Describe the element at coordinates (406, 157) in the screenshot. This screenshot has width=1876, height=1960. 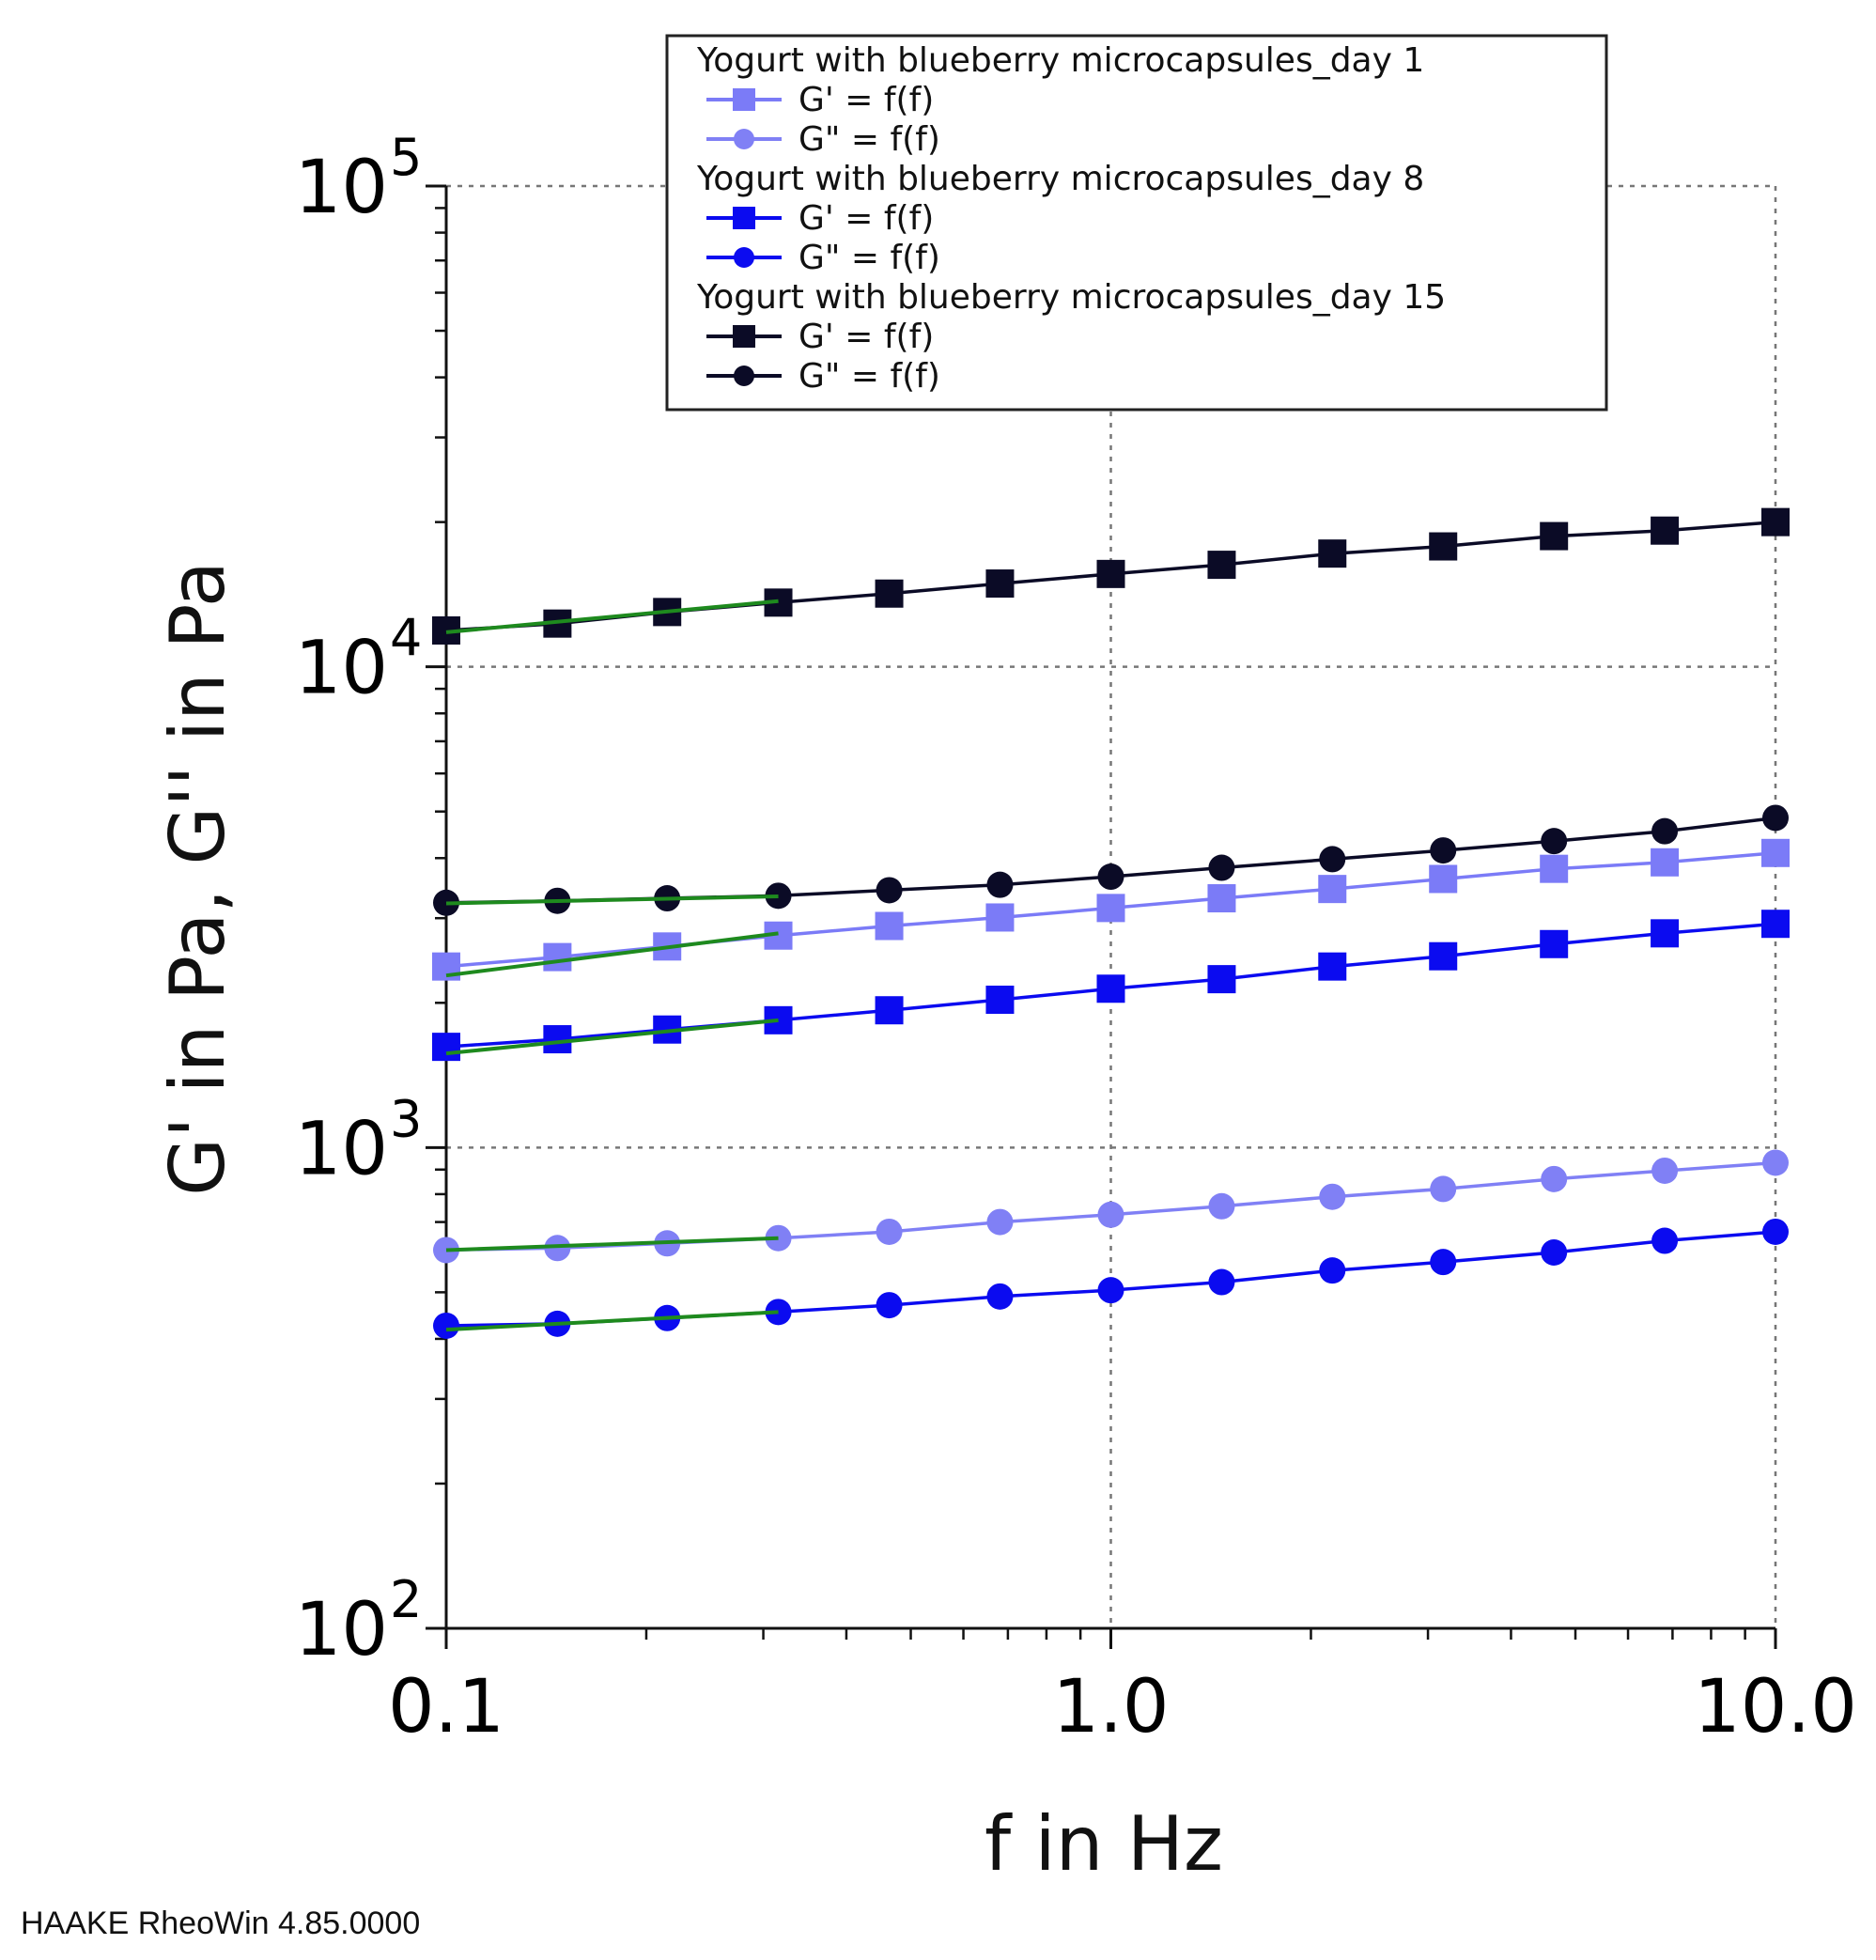
I see `y-tick-exponent: 5` at that location.